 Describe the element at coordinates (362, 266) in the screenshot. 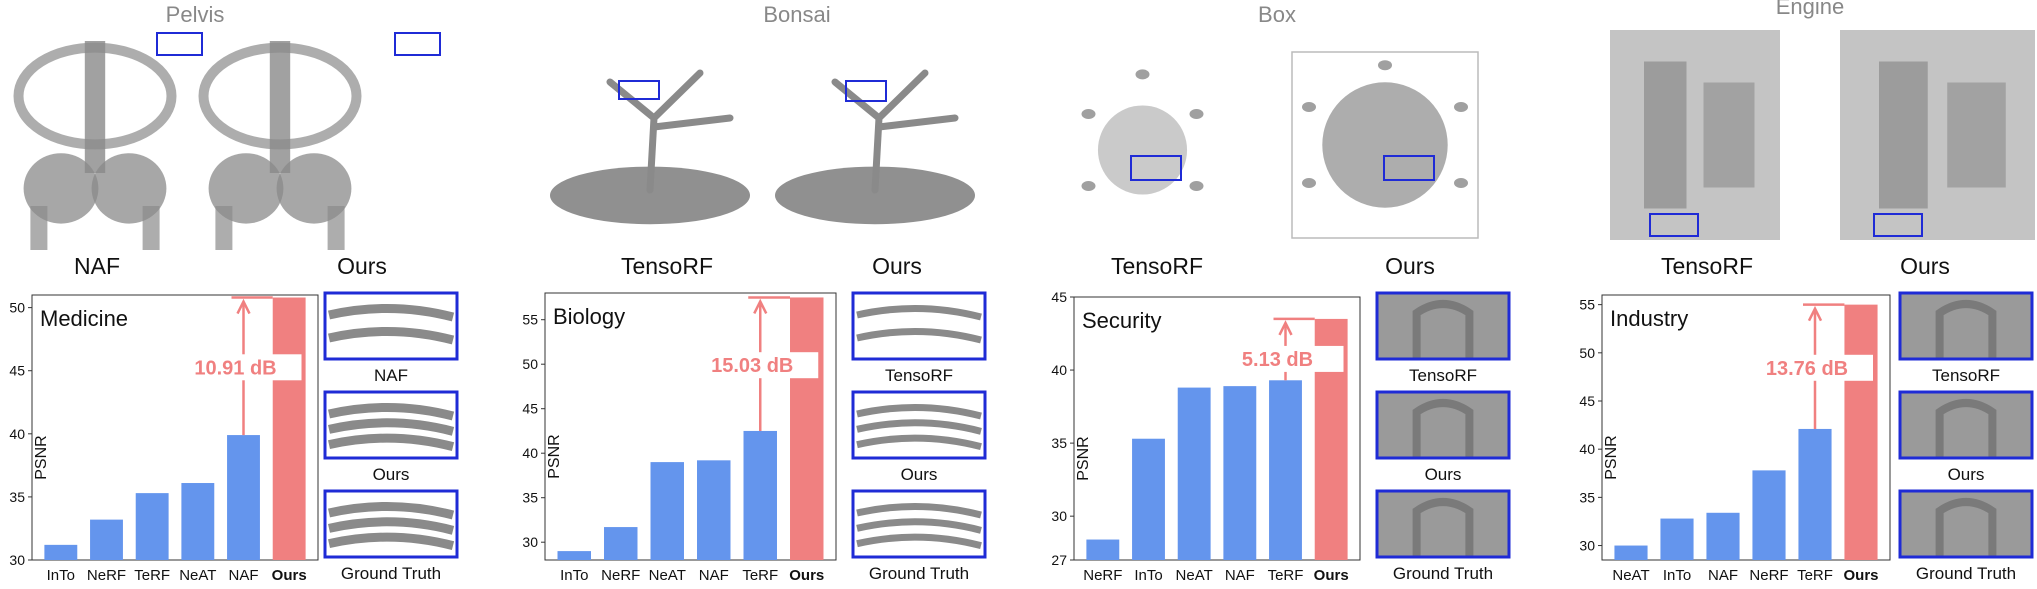

I see `method-label: Ours` at that location.